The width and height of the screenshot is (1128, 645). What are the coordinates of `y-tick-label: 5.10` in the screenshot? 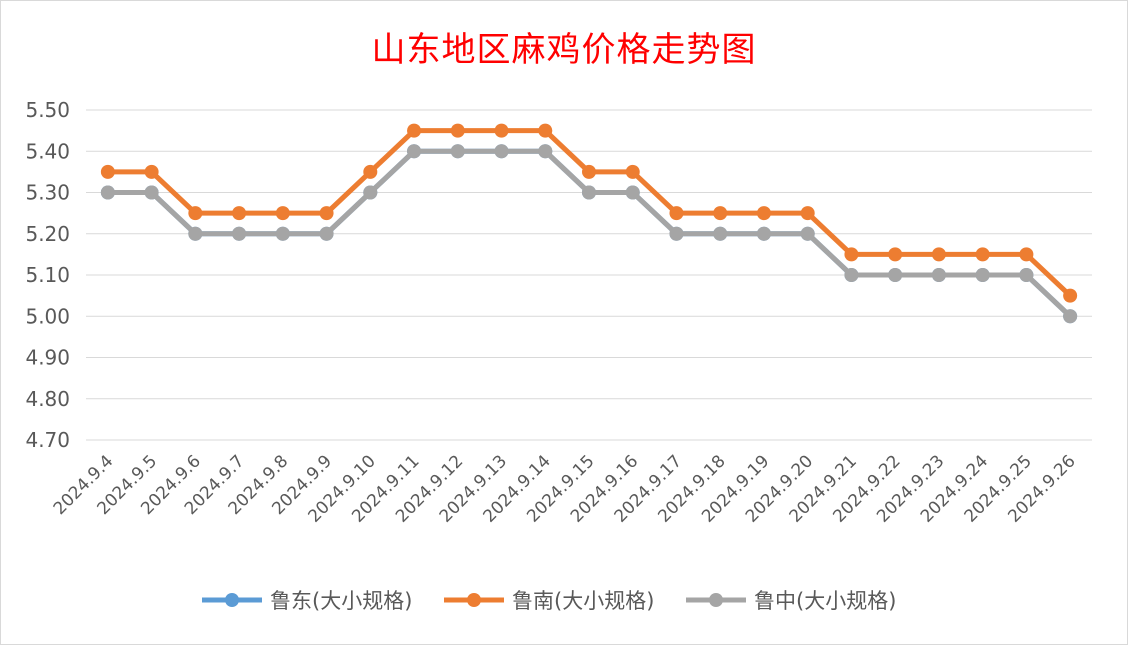 It's located at (47, 275).